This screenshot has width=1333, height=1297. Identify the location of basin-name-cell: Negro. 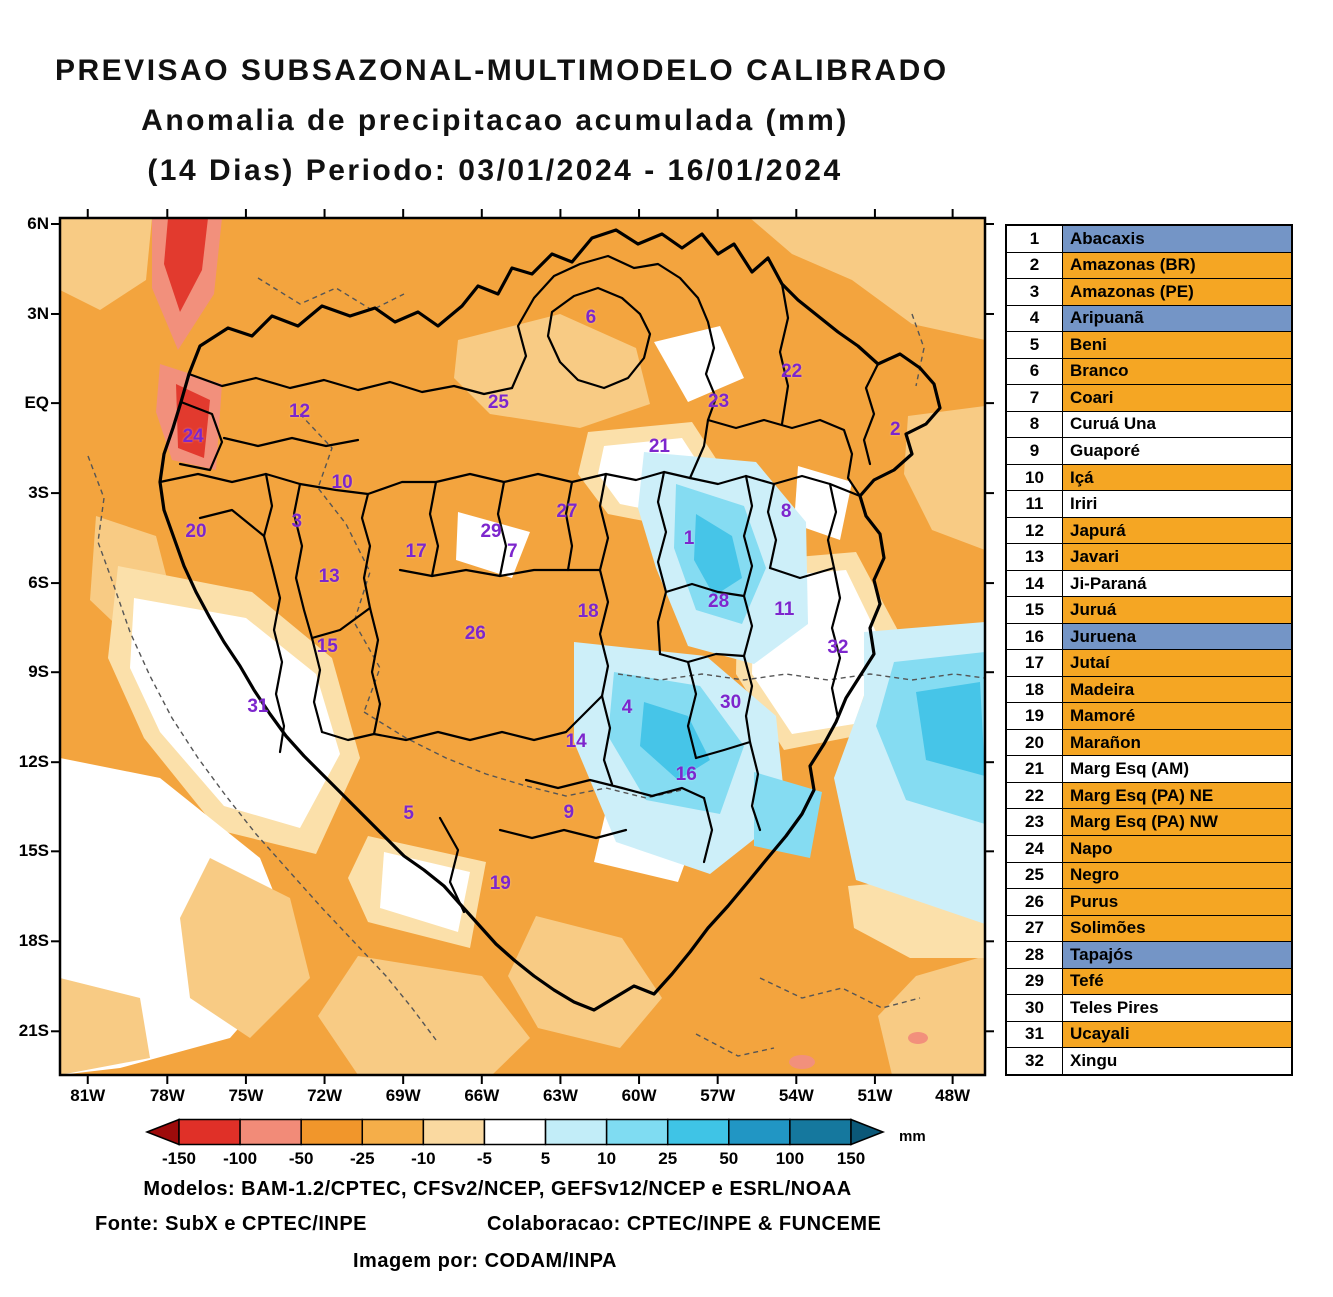
(1177, 875).